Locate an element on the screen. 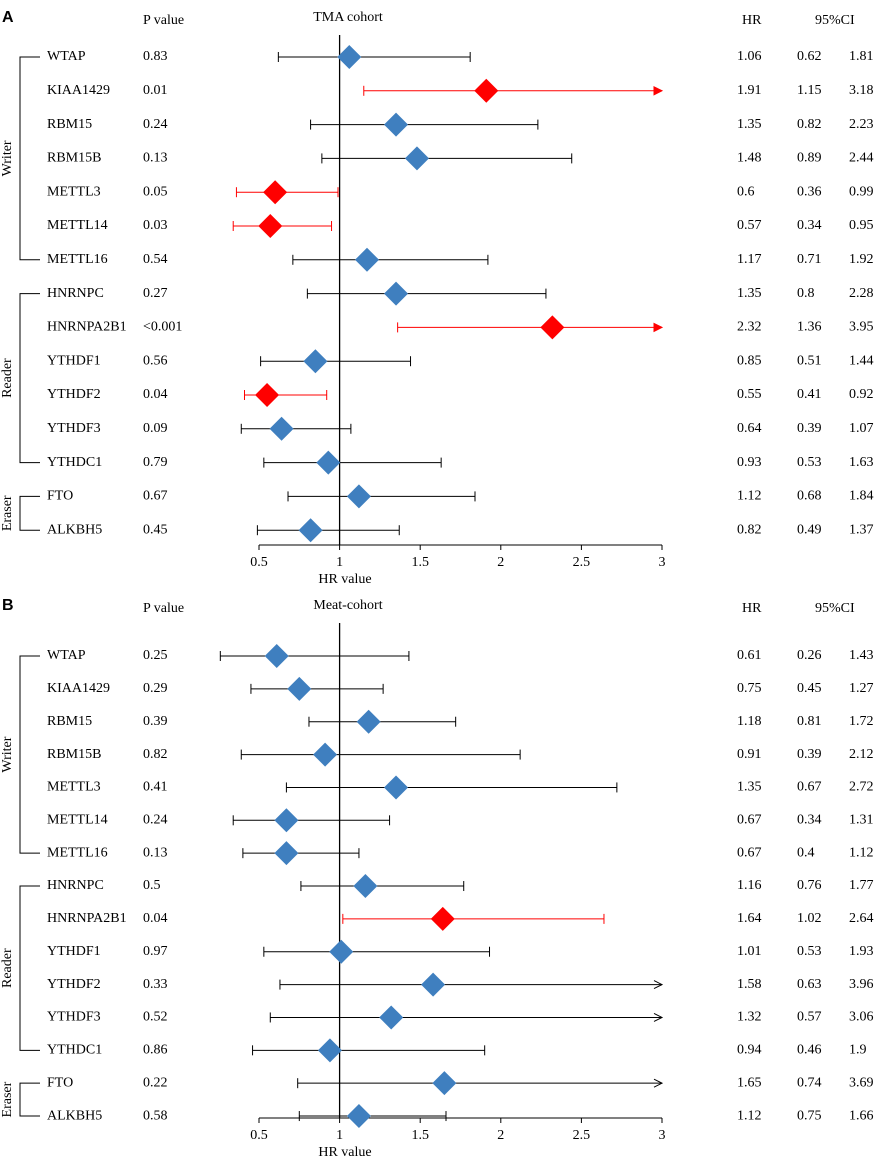 This screenshot has height=1158, width=879. p-value: 0.86 is located at coordinates (155, 1050).